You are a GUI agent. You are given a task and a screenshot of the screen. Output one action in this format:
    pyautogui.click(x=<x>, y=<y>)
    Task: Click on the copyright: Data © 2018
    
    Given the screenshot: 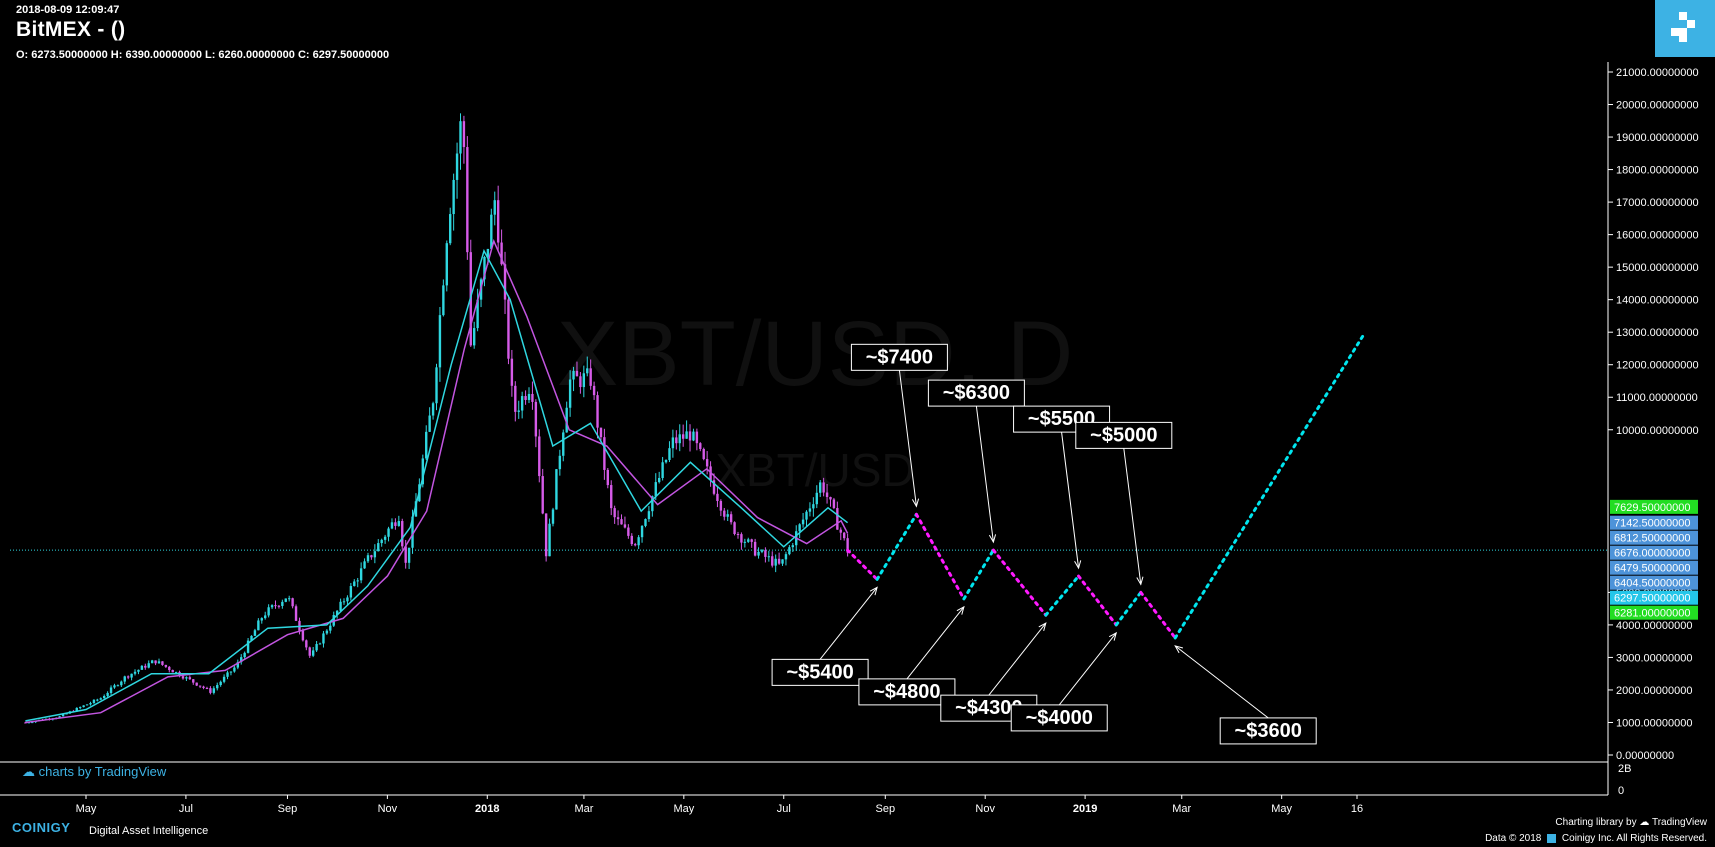 What is the action you would take?
    pyautogui.click(x=1513, y=838)
    